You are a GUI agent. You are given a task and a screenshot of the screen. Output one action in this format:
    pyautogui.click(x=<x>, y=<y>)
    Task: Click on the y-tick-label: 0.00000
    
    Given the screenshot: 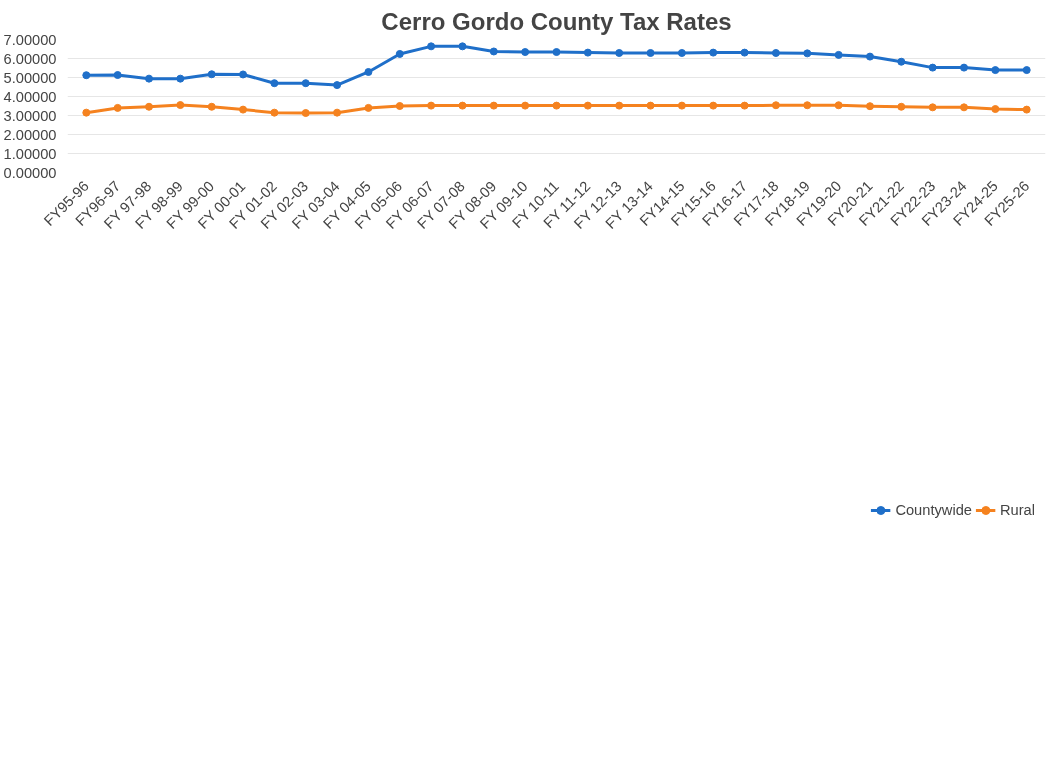 What is the action you would take?
    pyautogui.click(x=30, y=172)
    